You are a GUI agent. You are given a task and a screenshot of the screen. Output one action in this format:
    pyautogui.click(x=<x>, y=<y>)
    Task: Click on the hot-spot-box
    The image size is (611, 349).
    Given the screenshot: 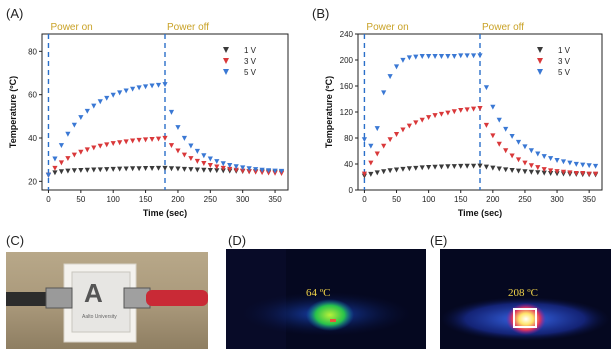 What is the action you would take?
    pyautogui.click(x=525, y=318)
    